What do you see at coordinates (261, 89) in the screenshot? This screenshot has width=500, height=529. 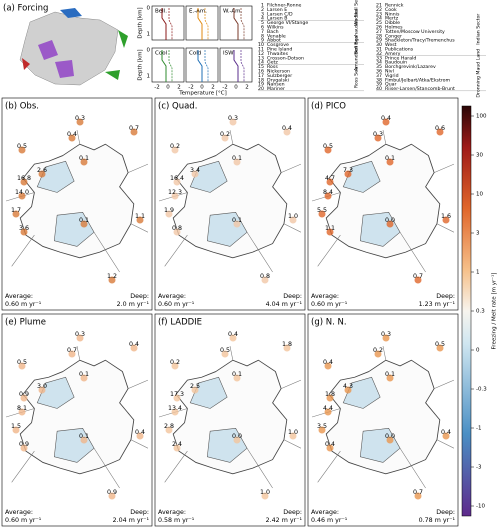 I see `legend-number: 20` at bounding box center [261, 89].